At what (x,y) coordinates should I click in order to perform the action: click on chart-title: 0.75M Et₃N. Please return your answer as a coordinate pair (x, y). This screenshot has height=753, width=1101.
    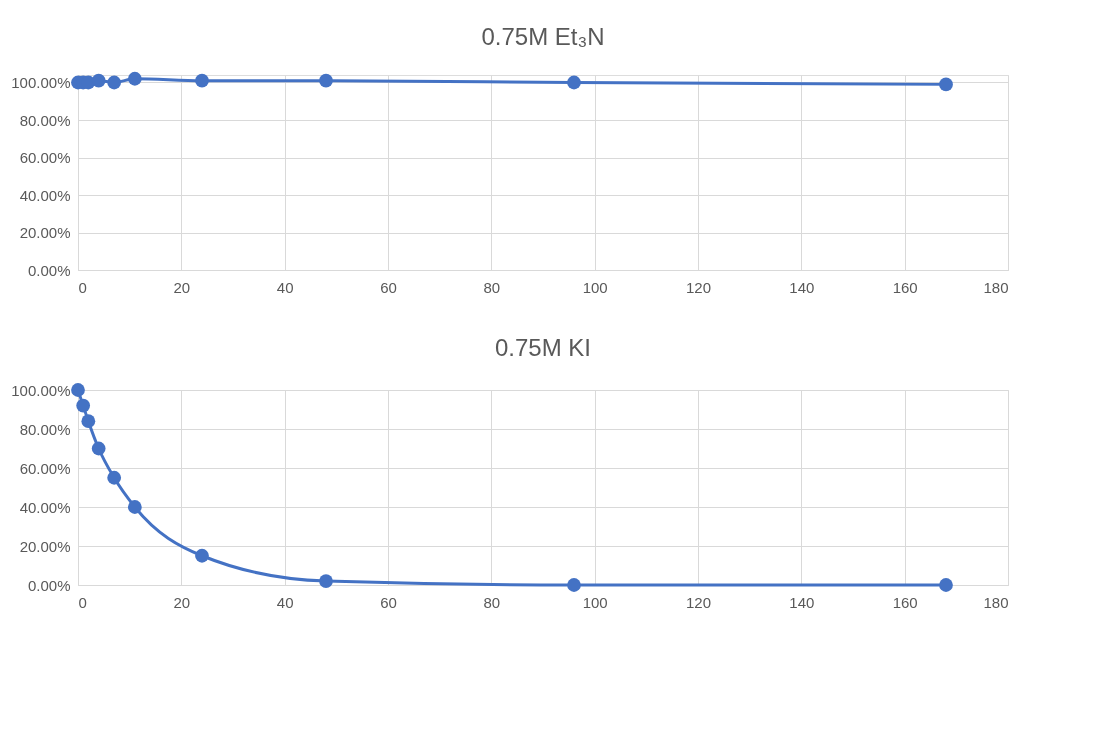
    Looking at the image, I should click on (543, 36).